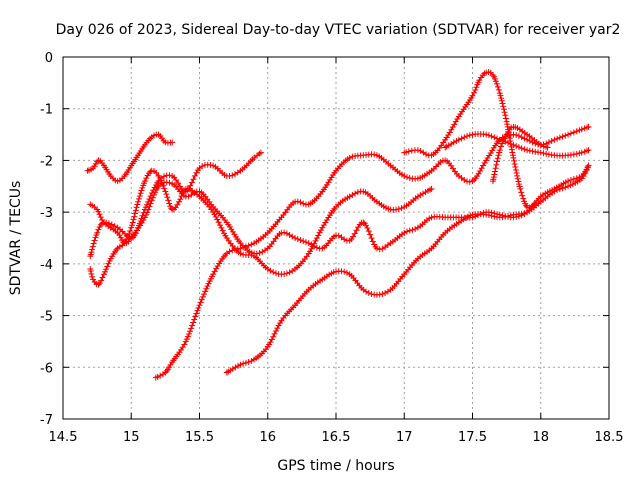 The width and height of the screenshot is (640, 480). What do you see at coordinates (404, 437) in the screenshot?
I see `x-tick-label: 17` at bounding box center [404, 437].